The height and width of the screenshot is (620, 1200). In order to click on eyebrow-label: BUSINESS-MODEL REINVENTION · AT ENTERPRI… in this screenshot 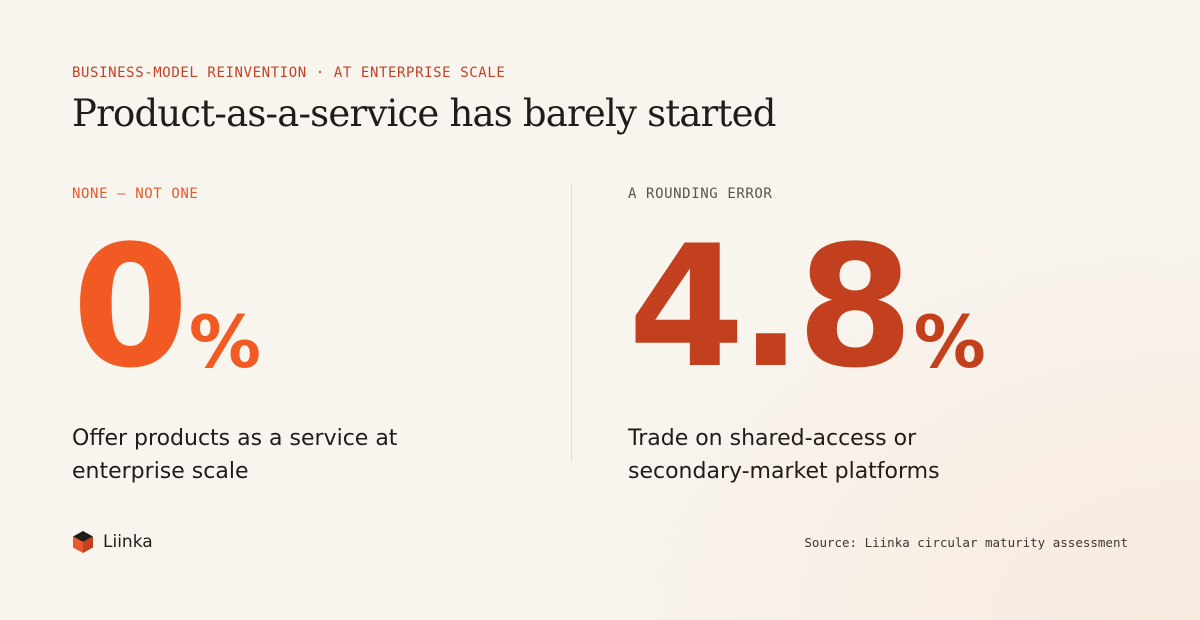, I will do `click(289, 73)`.